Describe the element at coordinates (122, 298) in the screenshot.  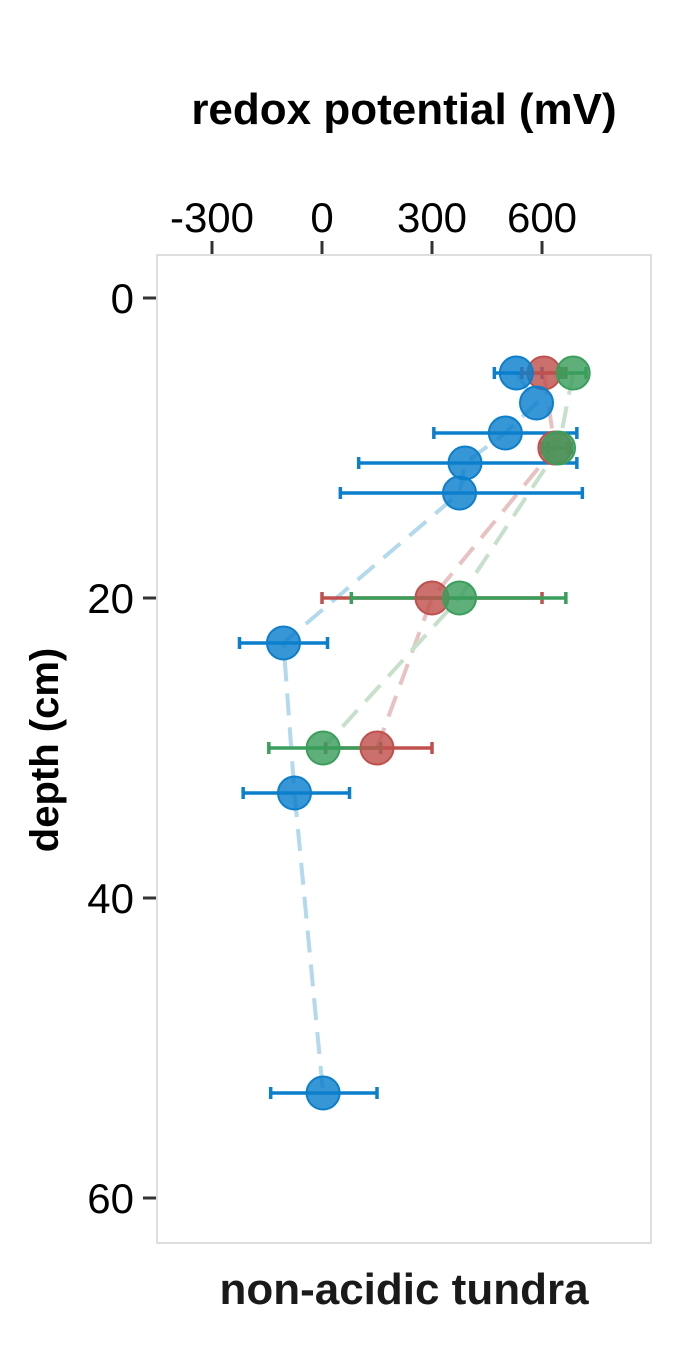
I see `y-tick-label: 0` at that location.